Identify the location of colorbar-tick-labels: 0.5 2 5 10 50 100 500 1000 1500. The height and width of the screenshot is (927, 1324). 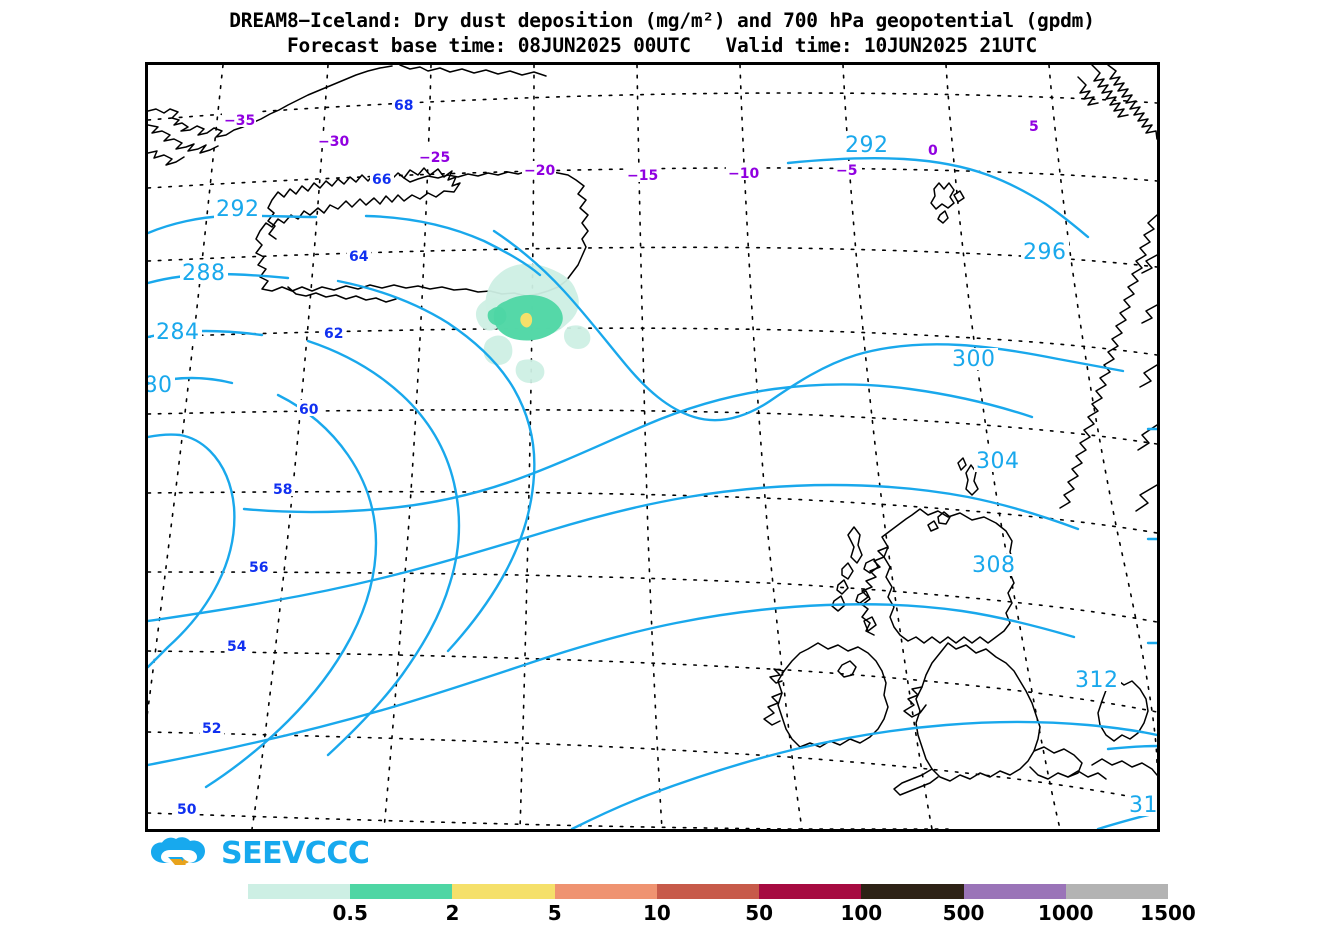
(722, 914).